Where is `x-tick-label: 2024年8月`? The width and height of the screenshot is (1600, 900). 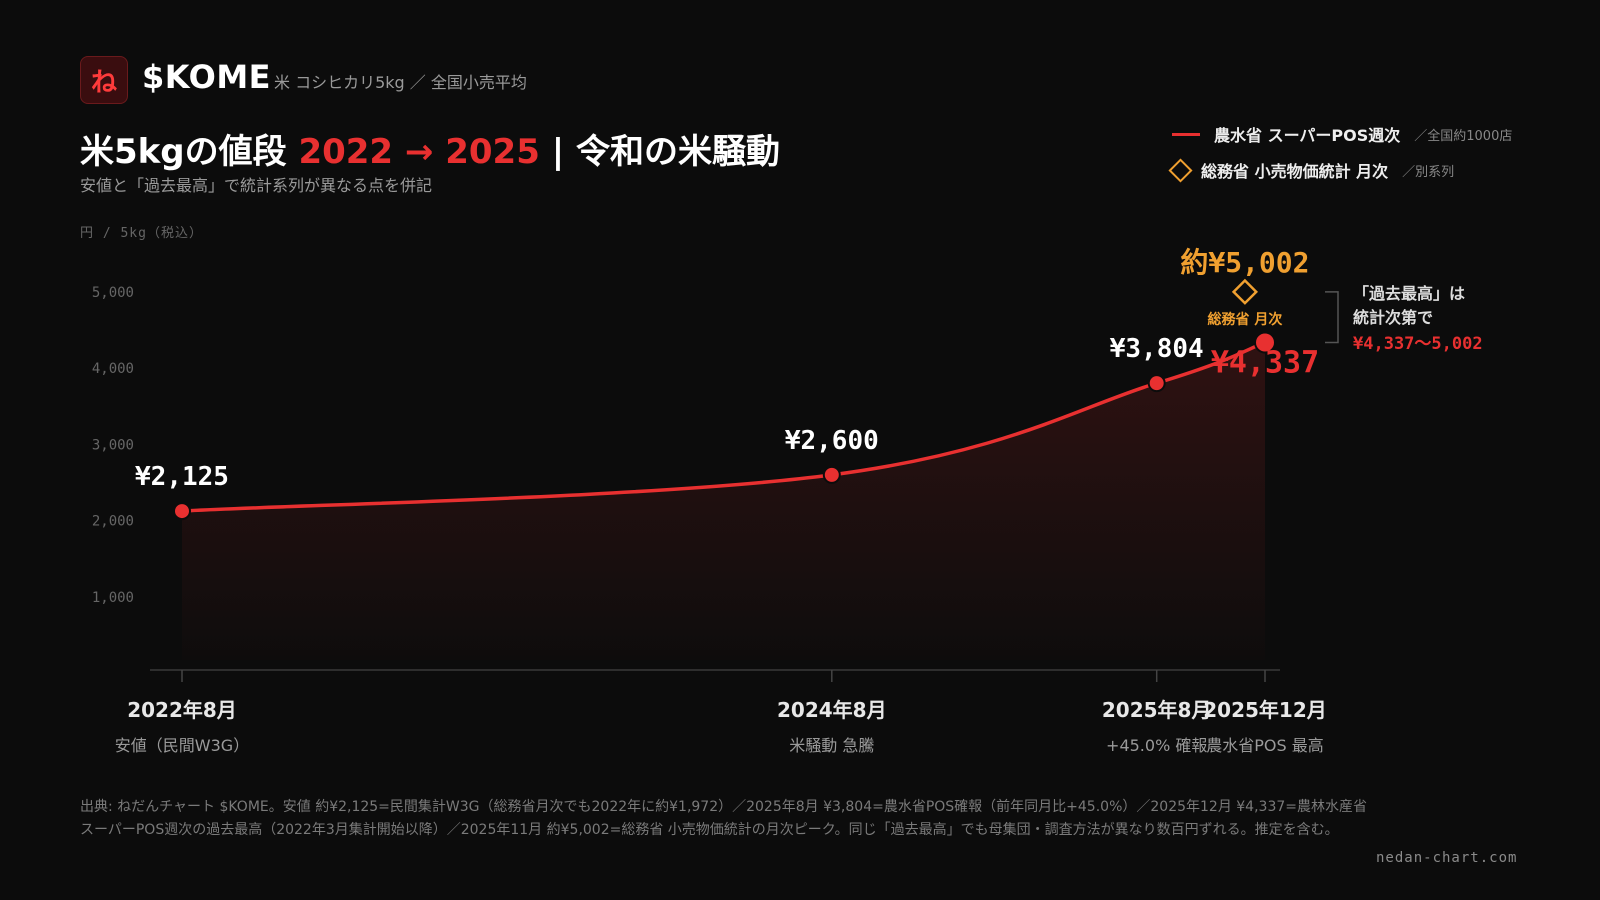 x-tick-label: 2024年8月 is located at coordinates (832, 710).